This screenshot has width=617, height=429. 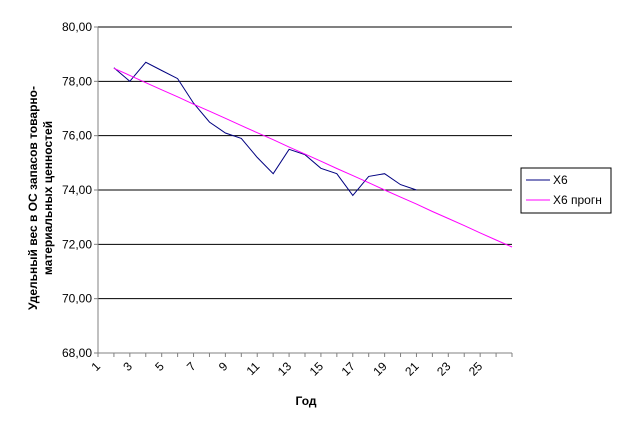 I want to click on y-tick-label: 74,00, so click(x=77, y=190).